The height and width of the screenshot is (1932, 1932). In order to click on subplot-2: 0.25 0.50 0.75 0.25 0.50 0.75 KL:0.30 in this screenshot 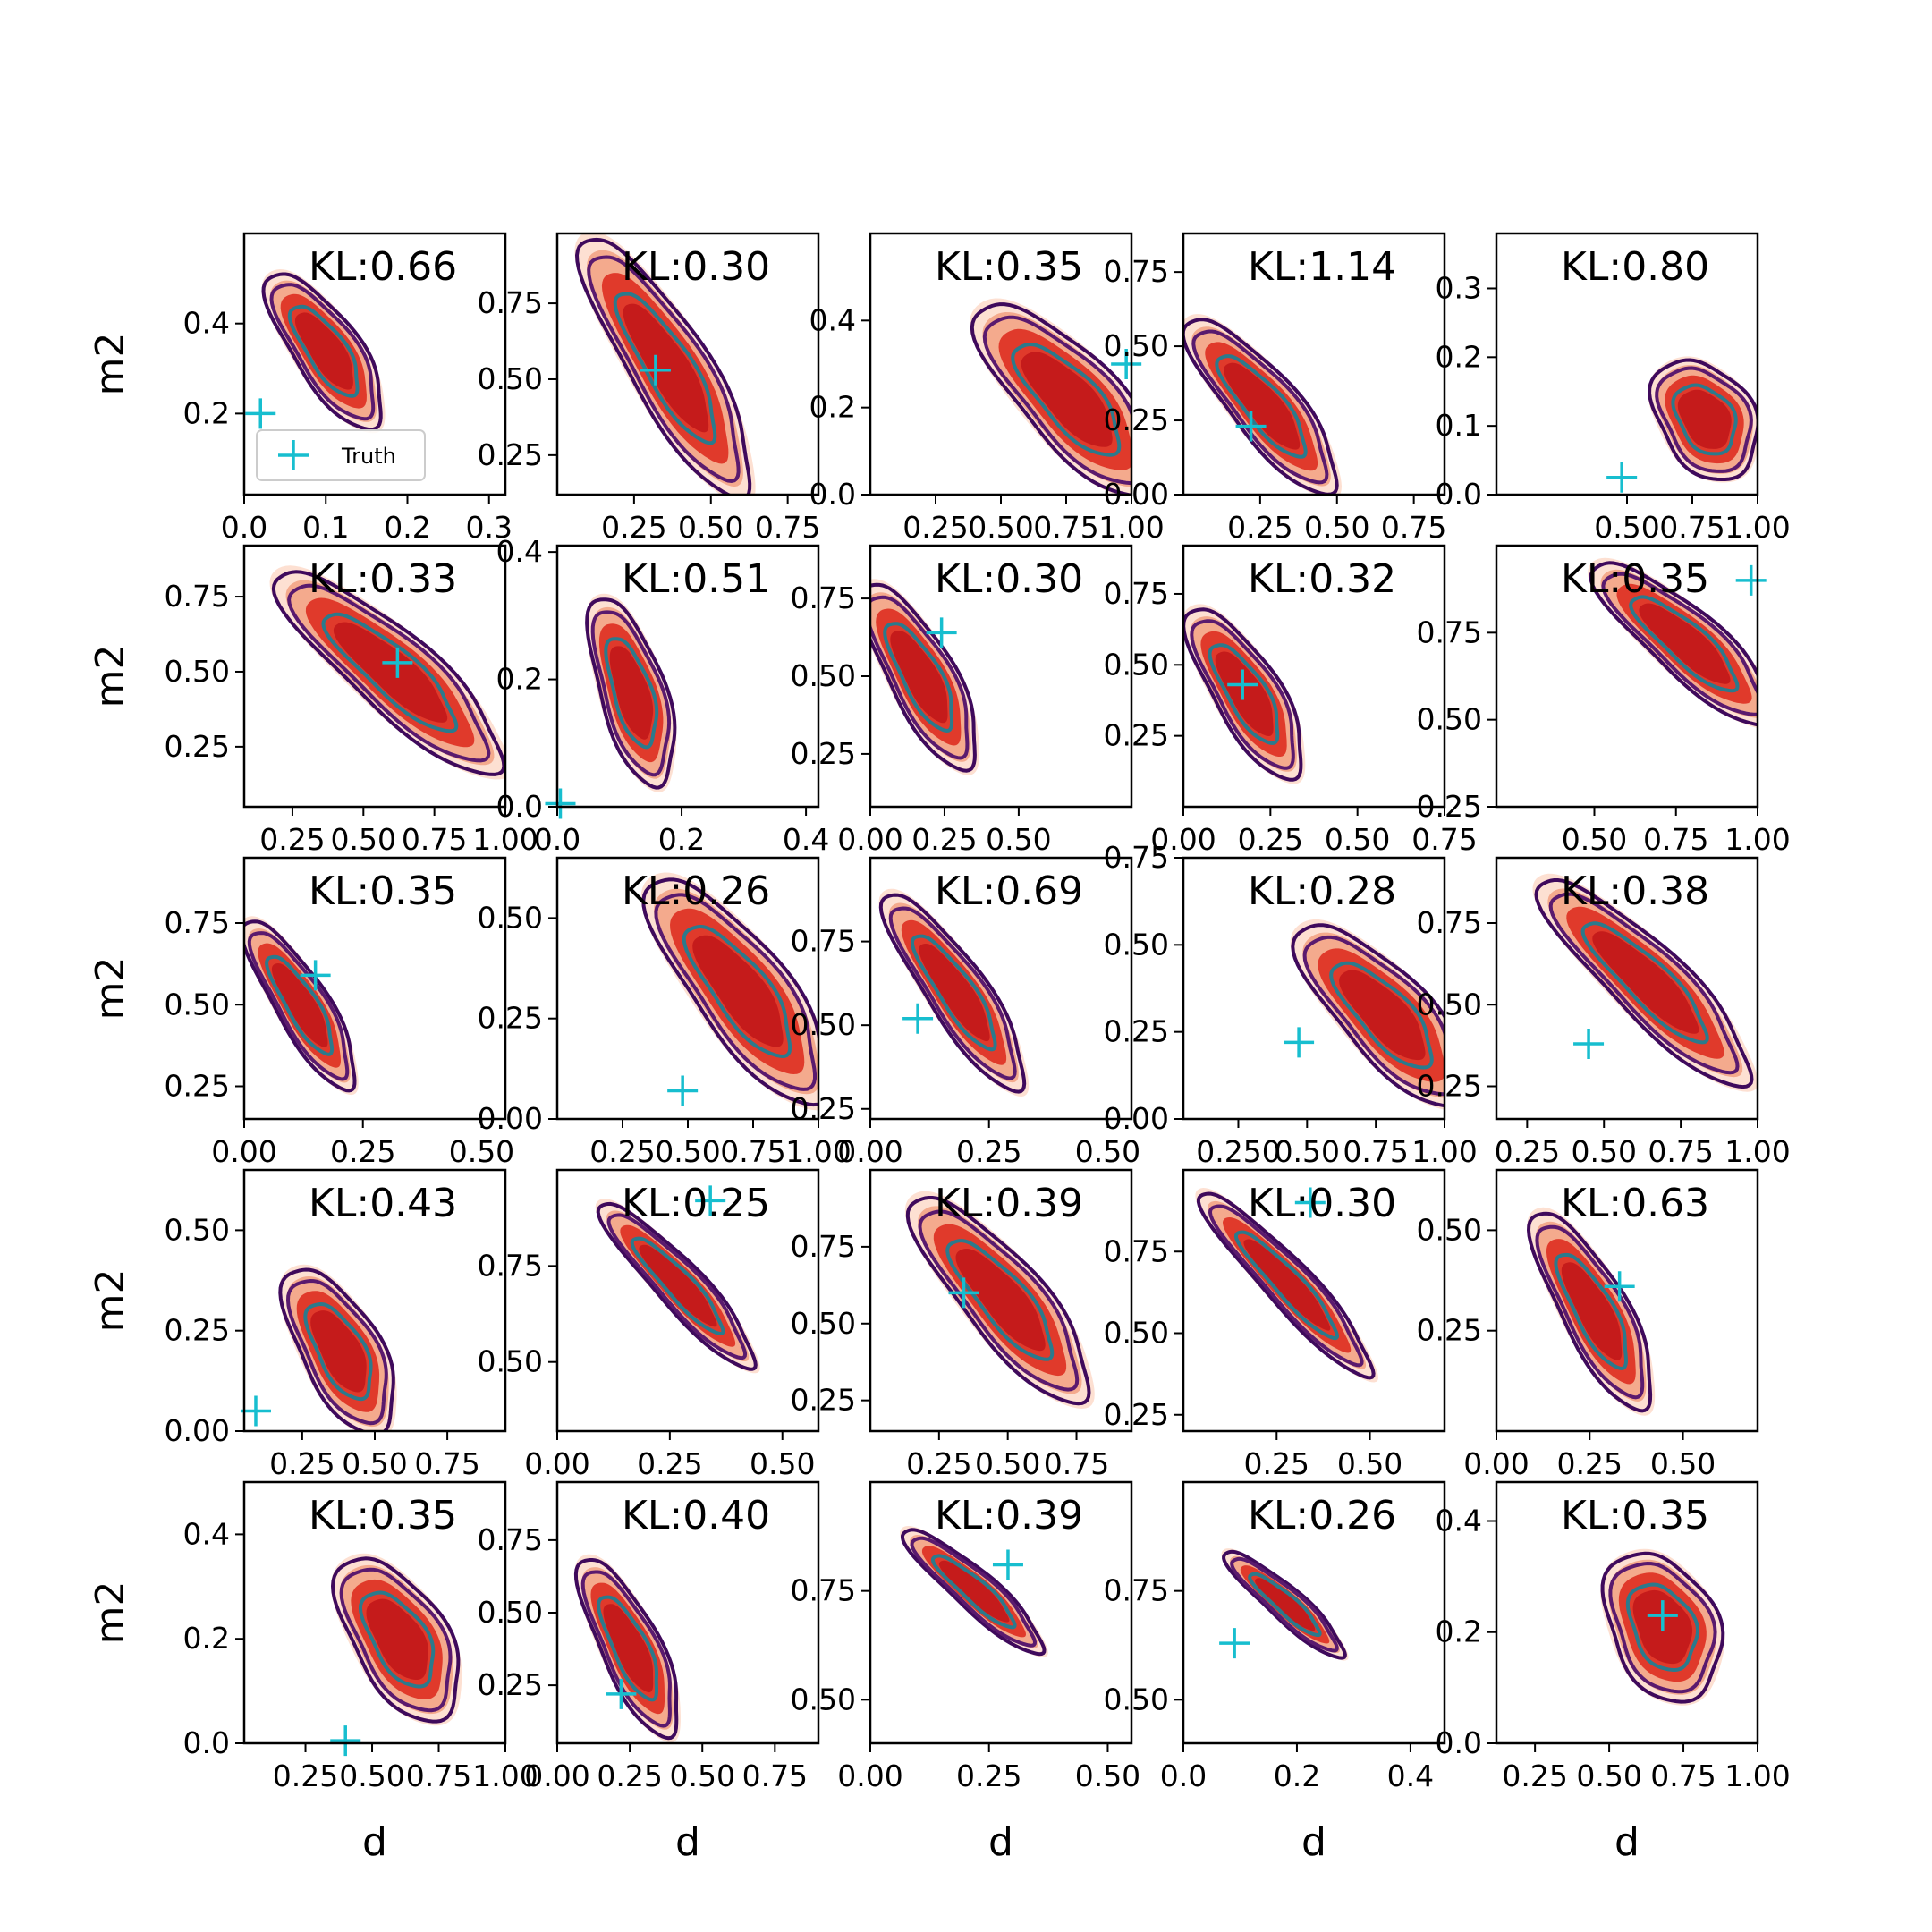, I will do `click(649, 388)`.